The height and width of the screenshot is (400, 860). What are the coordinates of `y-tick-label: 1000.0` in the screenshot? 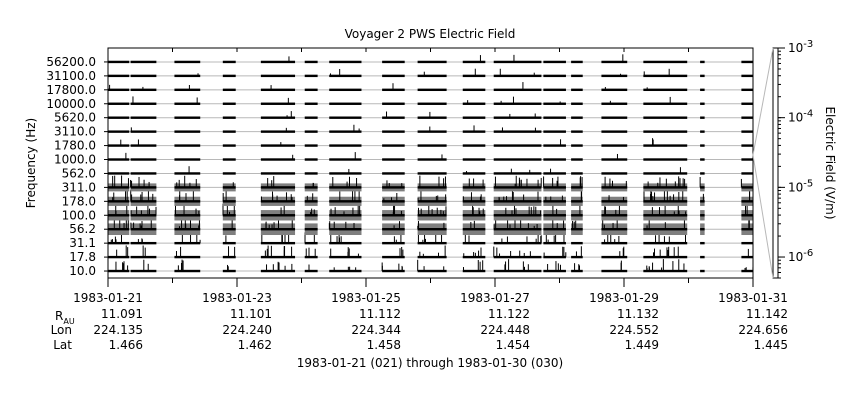 It's located at (75, 160).